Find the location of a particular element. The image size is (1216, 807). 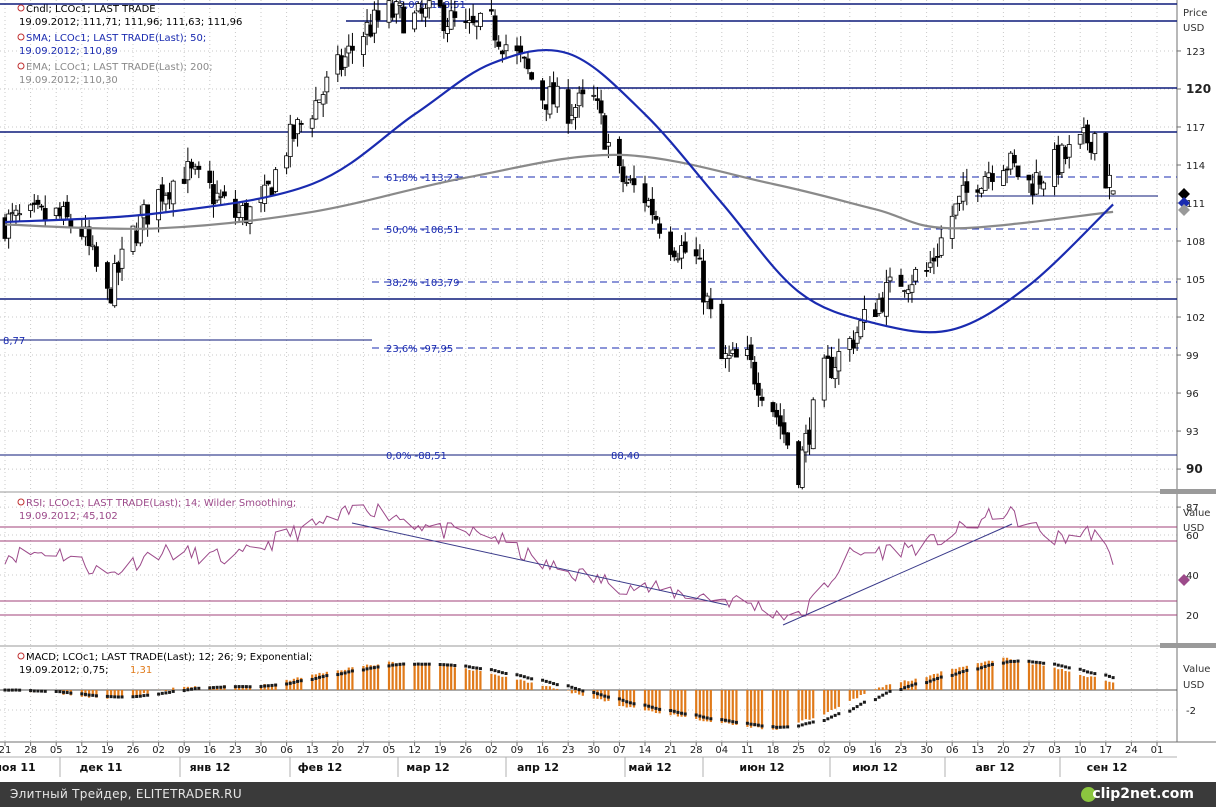

x-tick-label: 17 is located at coordinates (1105, 750).